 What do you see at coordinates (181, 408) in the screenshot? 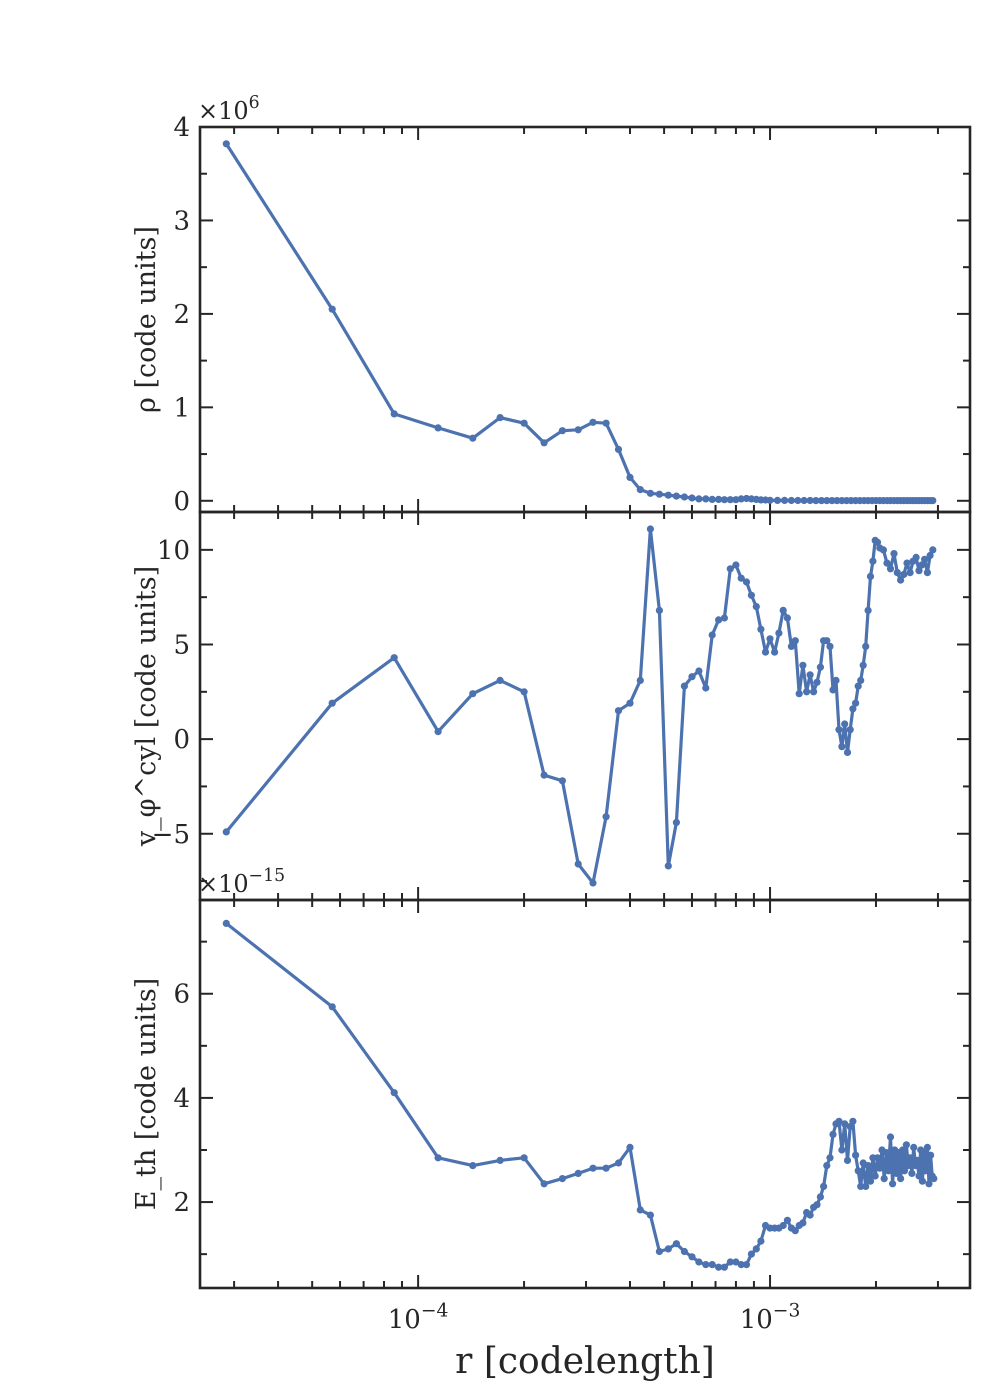
I see `y-tick-label: 1` at bounding box center [181, 408].